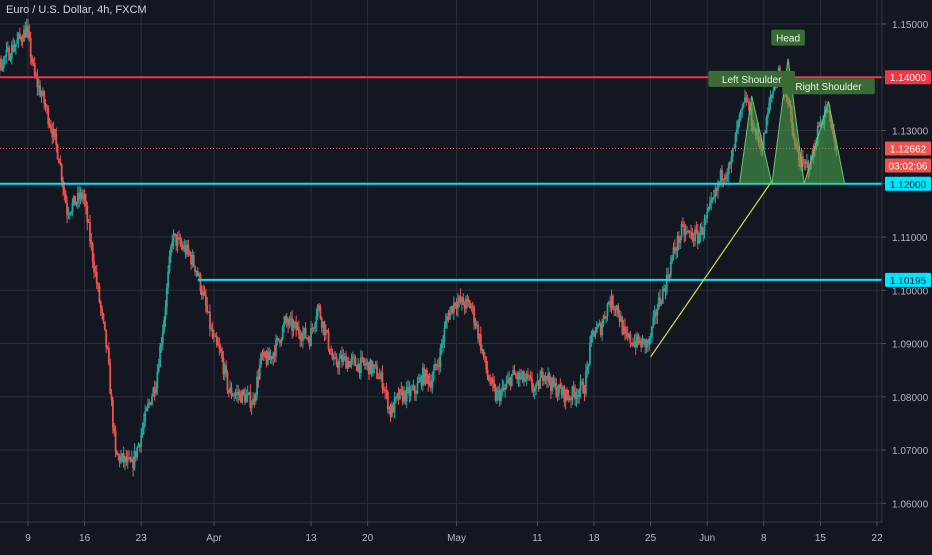  Describe the element at coordinates (594, 538) in the screenshot. I see `time-tick-label: 18` at that location.